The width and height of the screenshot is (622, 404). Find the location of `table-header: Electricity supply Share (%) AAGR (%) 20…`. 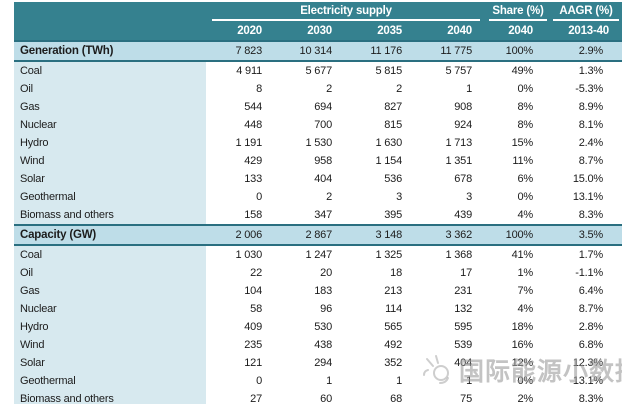

table-header: Electricity supply Share (%) AAGR (%) 20… is located at coordinates (318, 21).